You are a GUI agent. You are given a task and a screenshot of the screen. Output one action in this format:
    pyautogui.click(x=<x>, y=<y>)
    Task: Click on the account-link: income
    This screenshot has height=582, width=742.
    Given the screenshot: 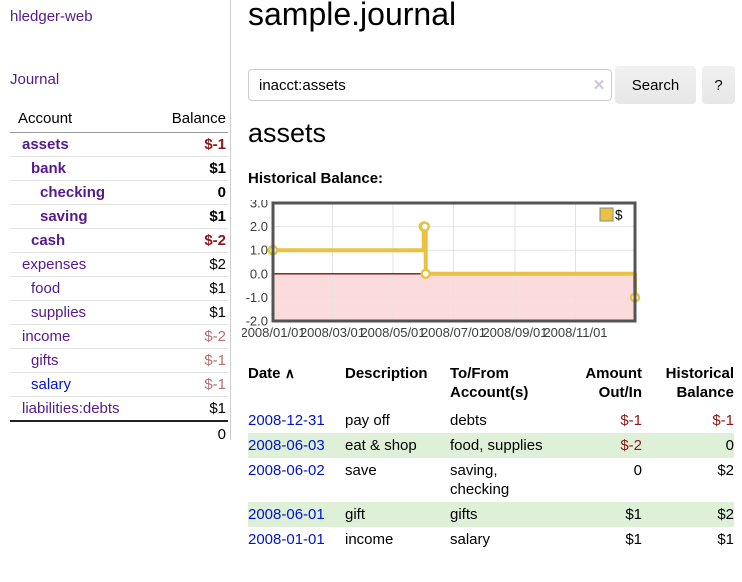 What is the action you would take?
    pyautogui.click(x=46, y=336)
    